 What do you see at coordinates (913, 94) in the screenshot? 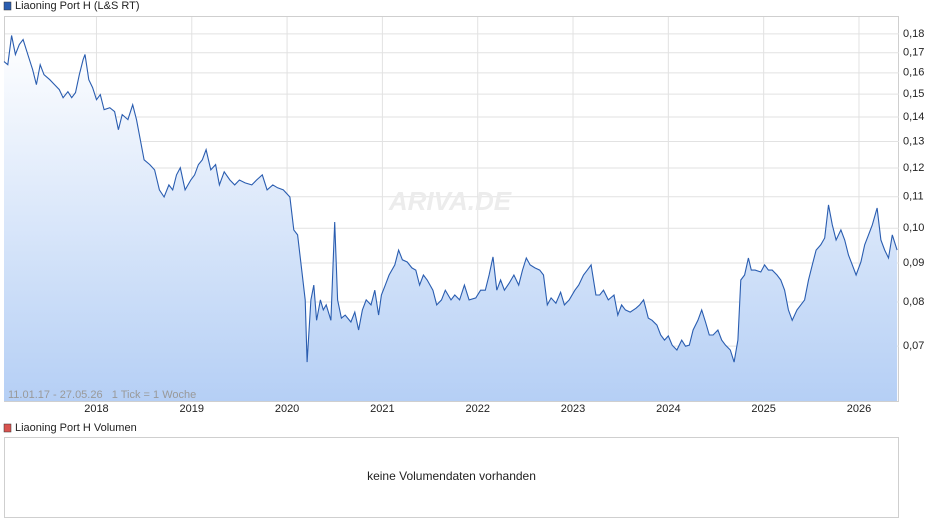
I see `y-tick-label: 0,15` at bounding box center [913, 94].